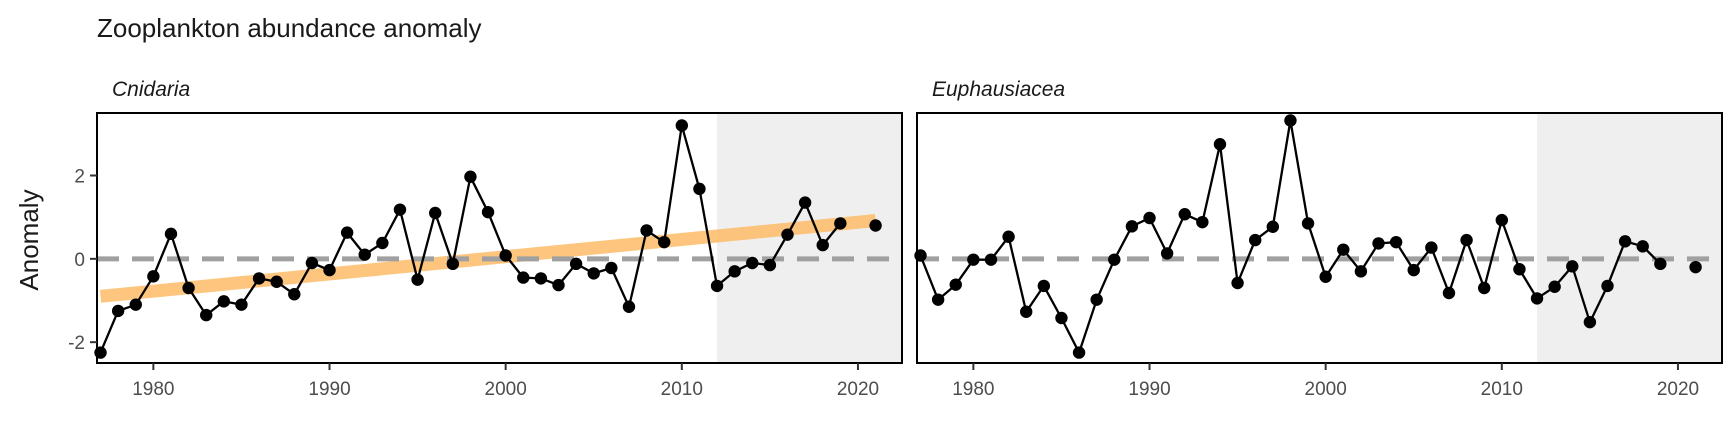 The image size is (1728, 432). Describe the element at coordinates (998, 89) in the screenshot. I see `panel-title: Euphausiacea` at that location.